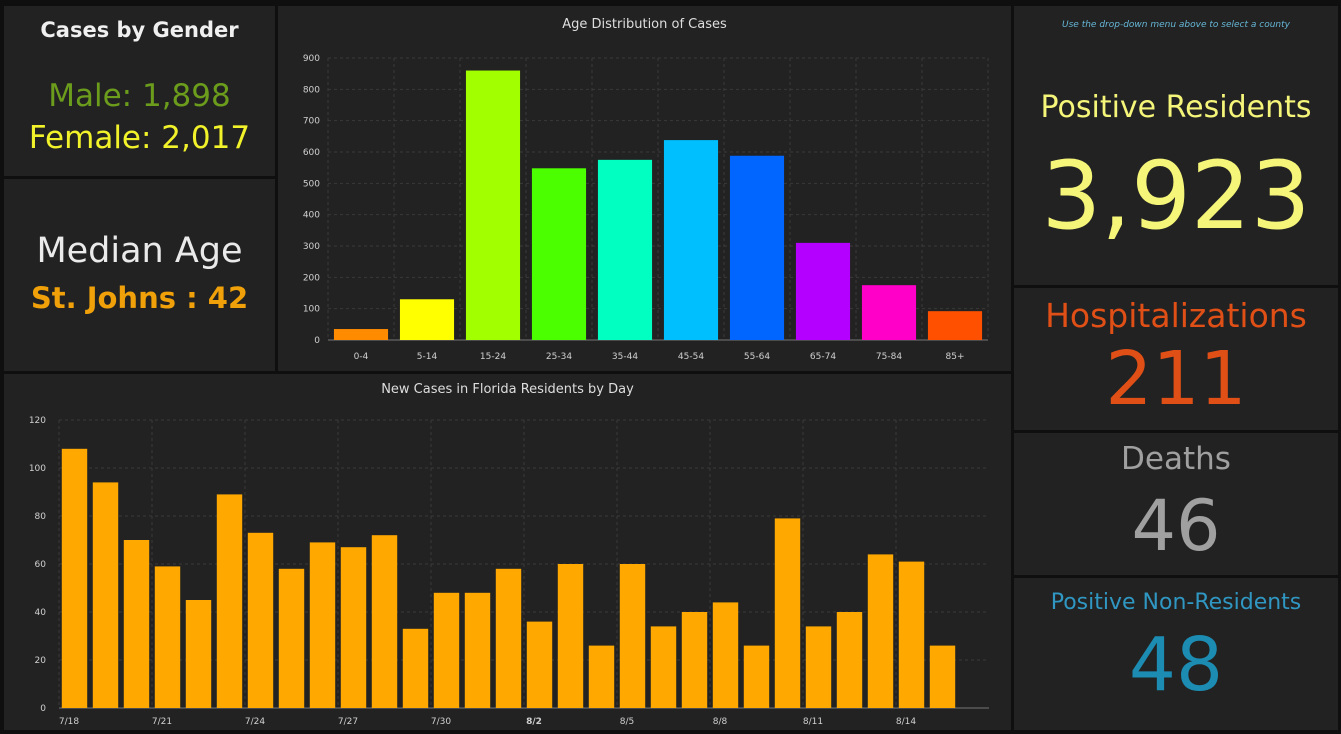  What do you see at coordinates (427, 357) in the screenshot?
I see `age-x-tick-label: 5-14` at bounding box center [427, 357].